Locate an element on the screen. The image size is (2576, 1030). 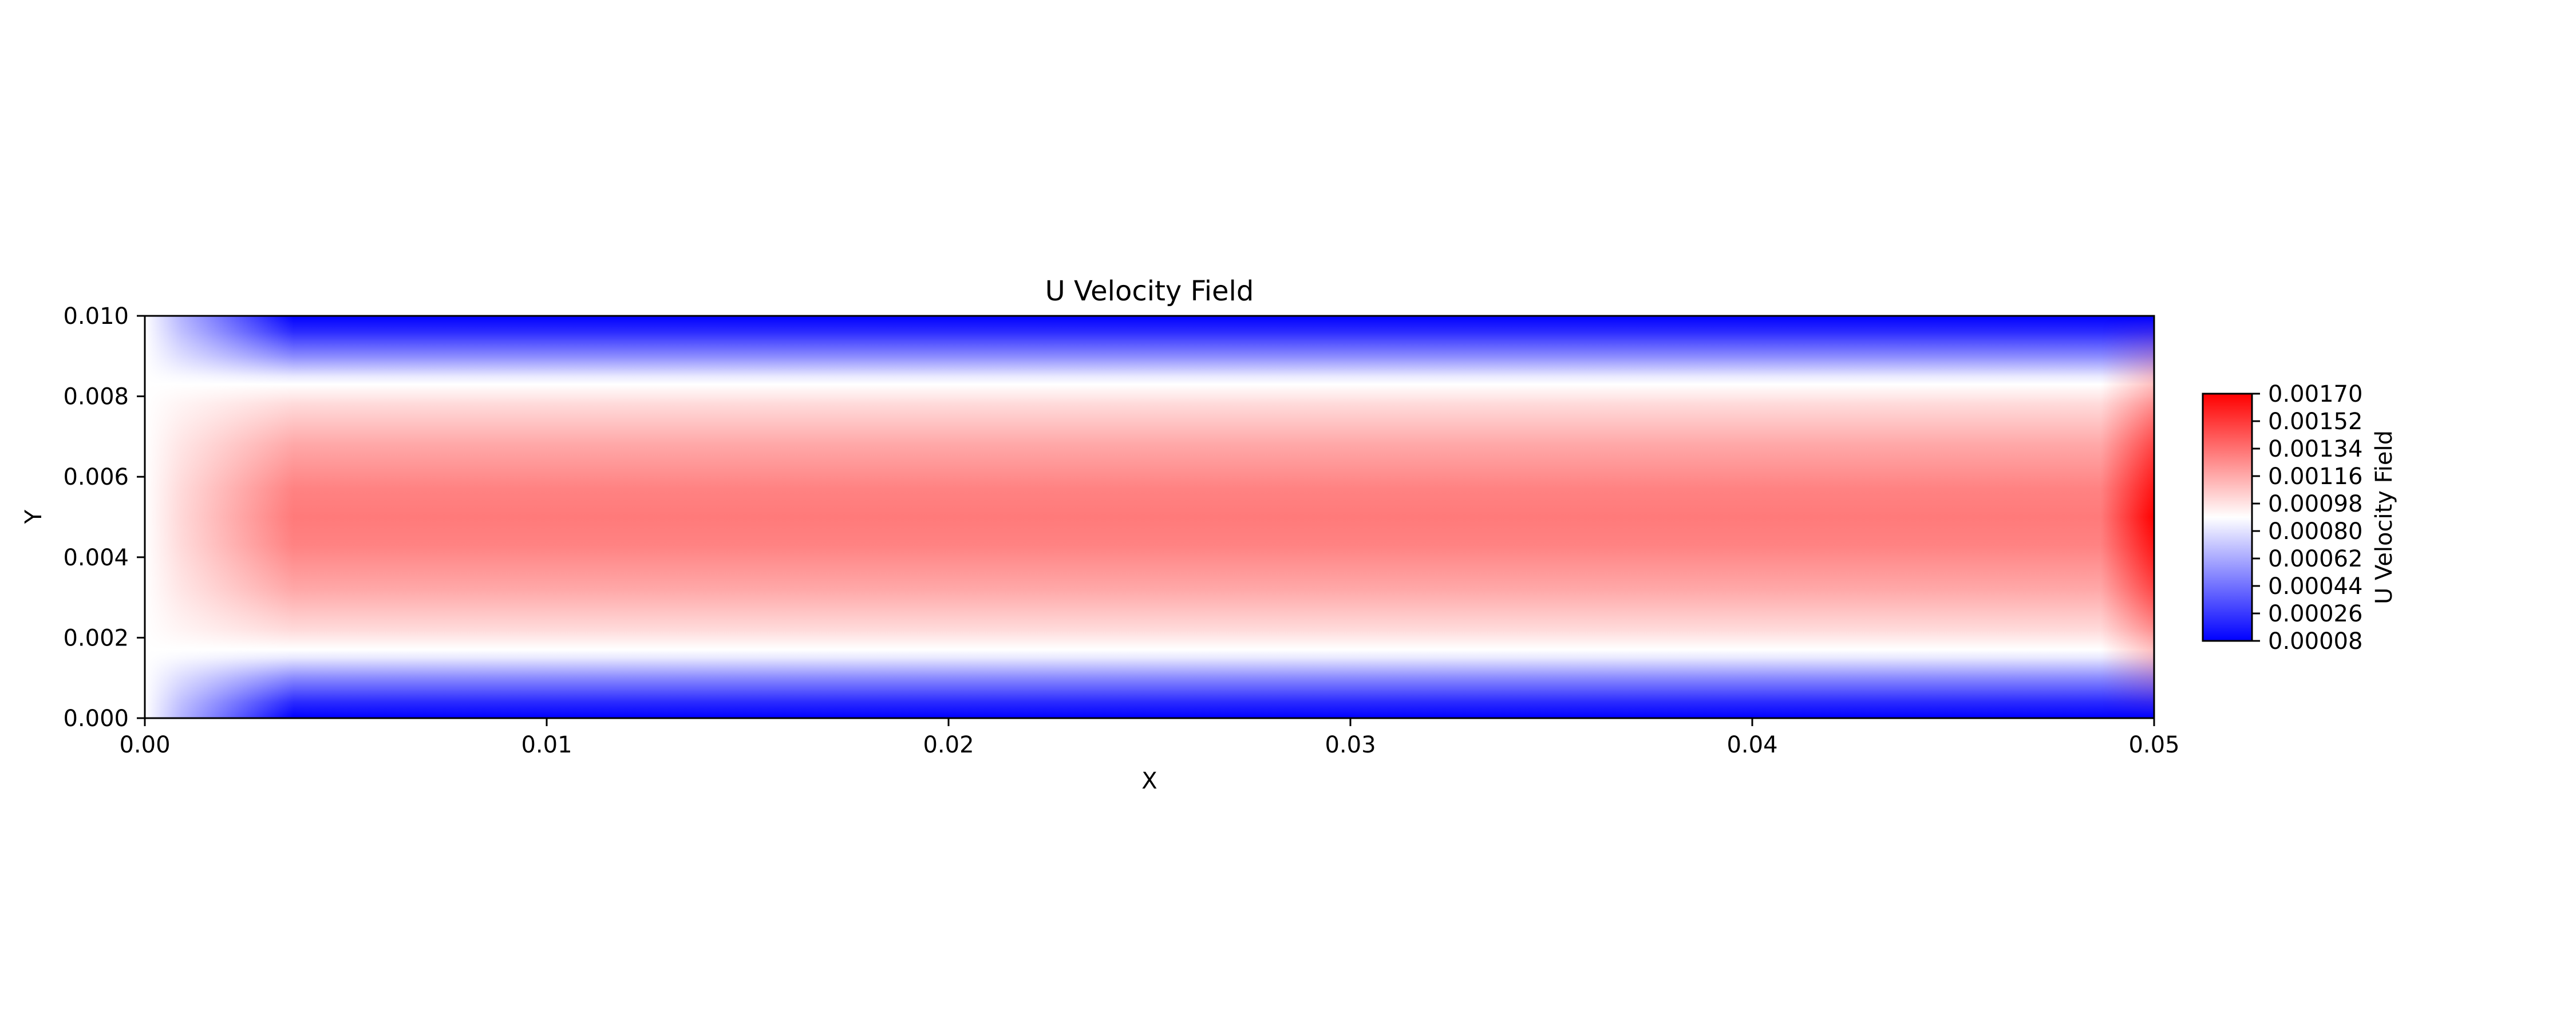
x-axis-label: X is located at coordinates (1149, 781).